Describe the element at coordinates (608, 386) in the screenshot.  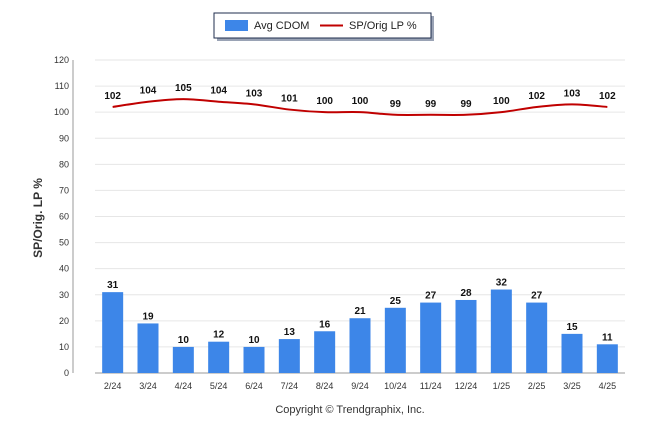
I see `x-tick-label: 4/25` at that location.